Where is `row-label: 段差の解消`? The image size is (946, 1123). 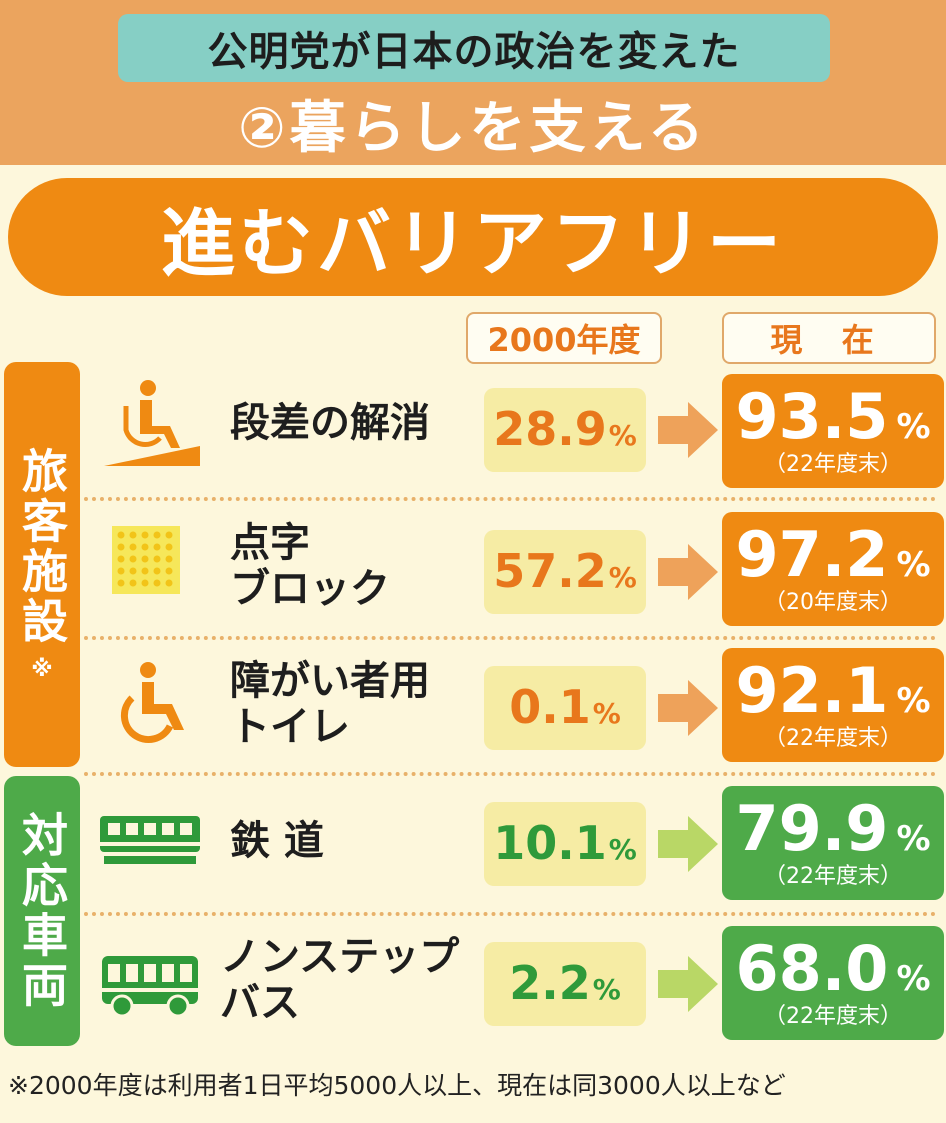 row-label: 段差の解消 is located at coordinates (330, 423).